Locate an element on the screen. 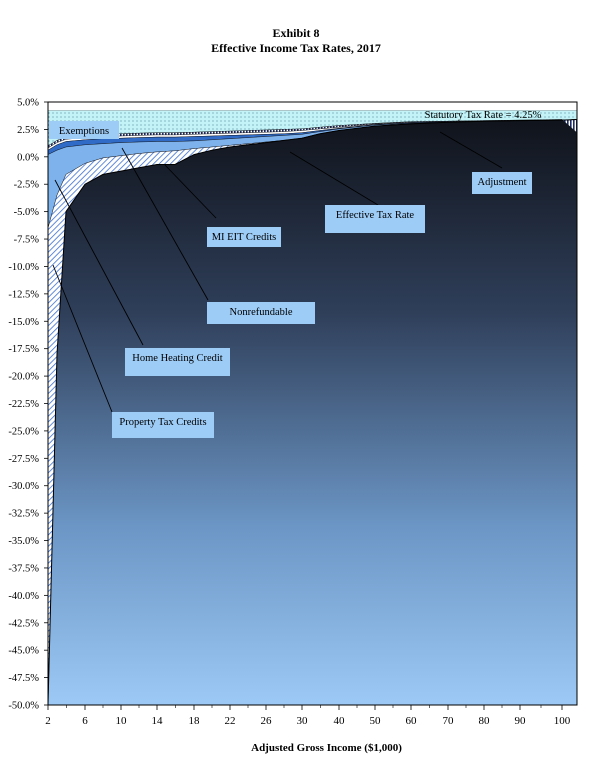 This screenshot has height=777, width=592. y-tick-label: -5.0% is located at coordinates (27, 212).